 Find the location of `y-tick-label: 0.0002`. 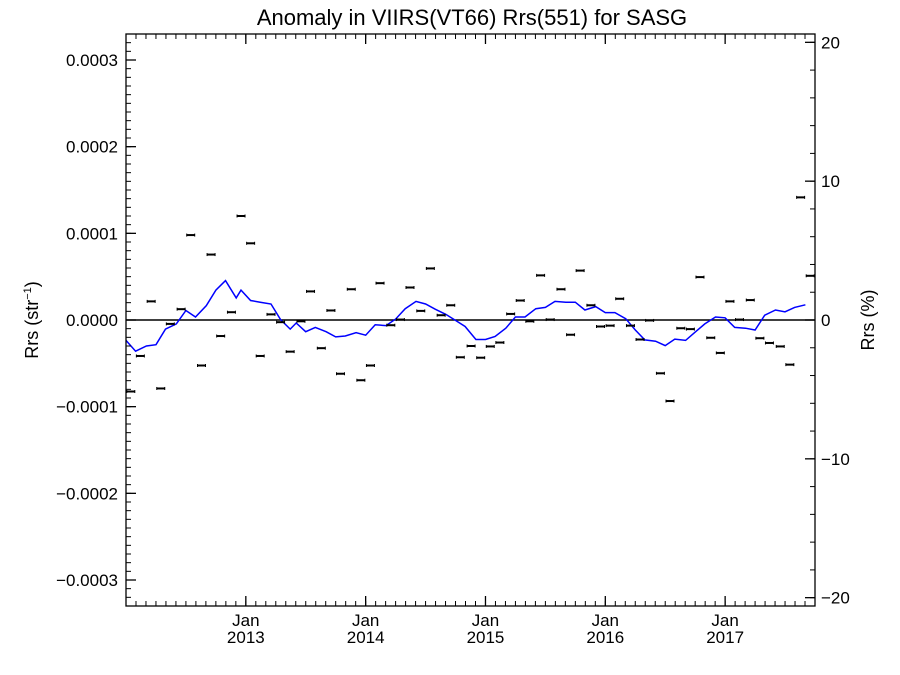

y-tick-label: 0.0002 is located at coordinates (92, 147).